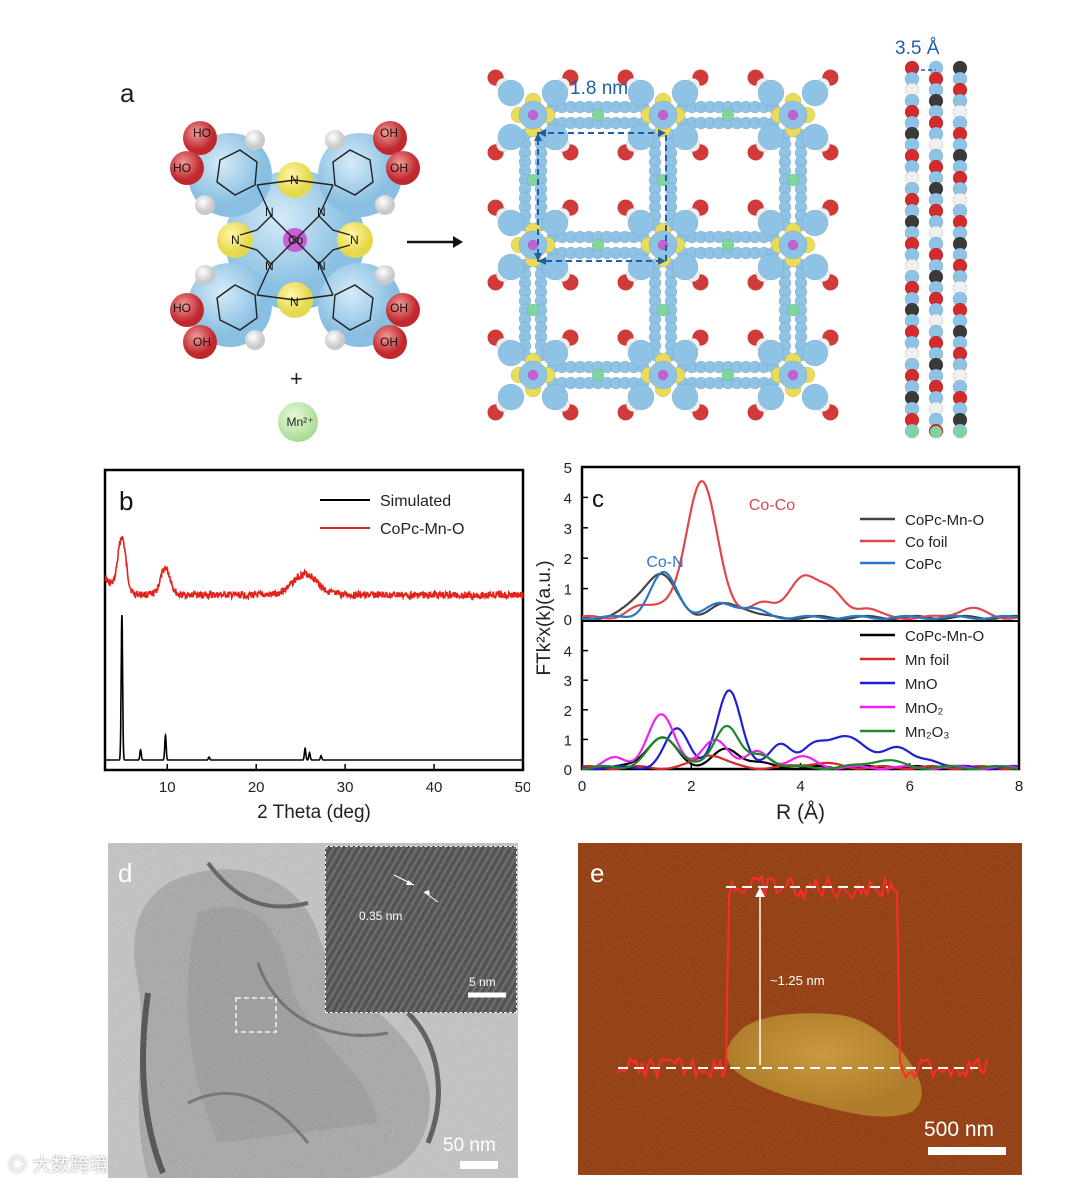 The width and height of the screenshot is (1080, 1186). I want to click on y-tick-label: 5, so click(568, 468).